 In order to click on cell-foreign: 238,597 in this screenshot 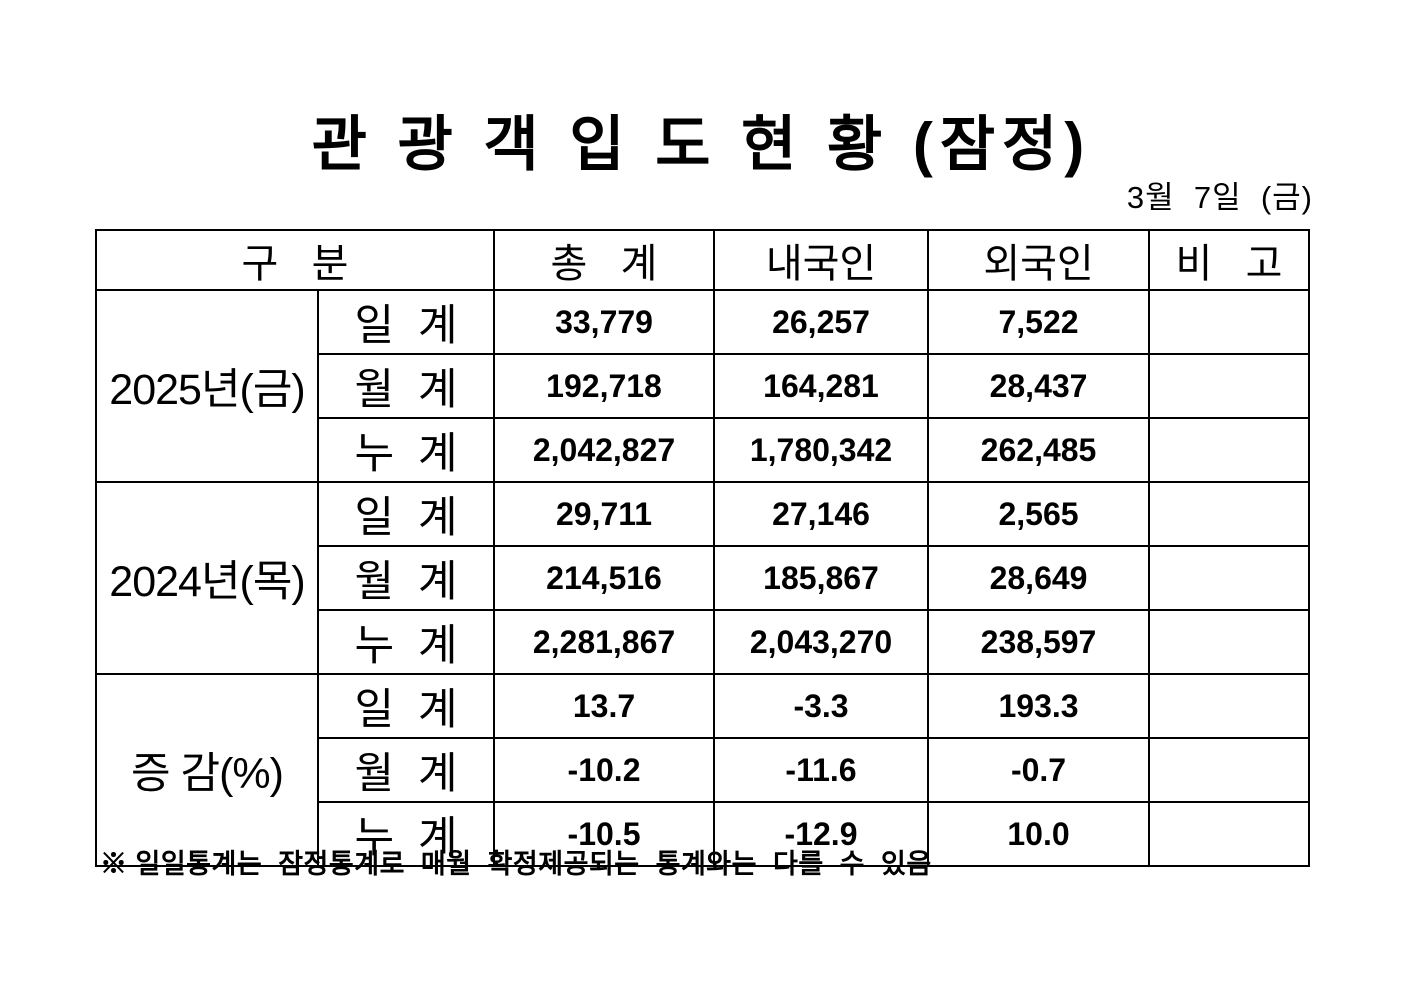, I will do `click(1039, 642)`.